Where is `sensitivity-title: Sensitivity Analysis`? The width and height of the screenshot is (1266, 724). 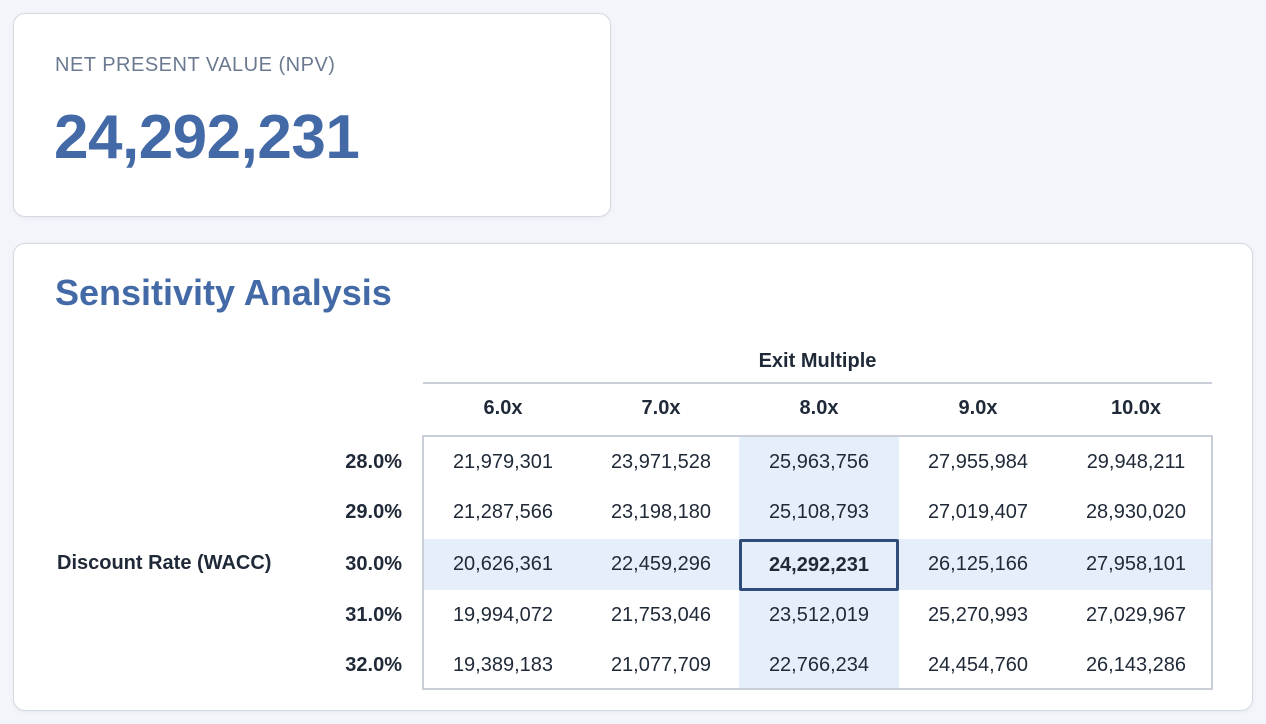 sensitivity-title: Sensitivity Analysis is located at coordinates (223, 292).